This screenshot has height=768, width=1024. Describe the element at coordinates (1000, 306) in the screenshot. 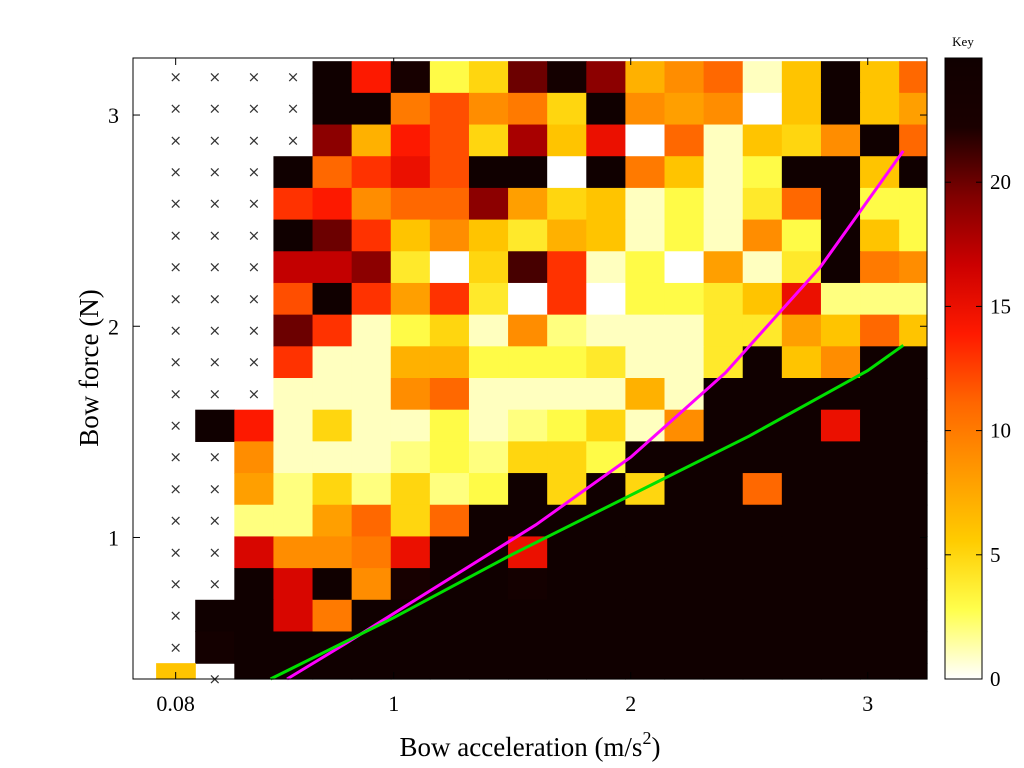

I see `colorbar-tick-label: 15` at that location.